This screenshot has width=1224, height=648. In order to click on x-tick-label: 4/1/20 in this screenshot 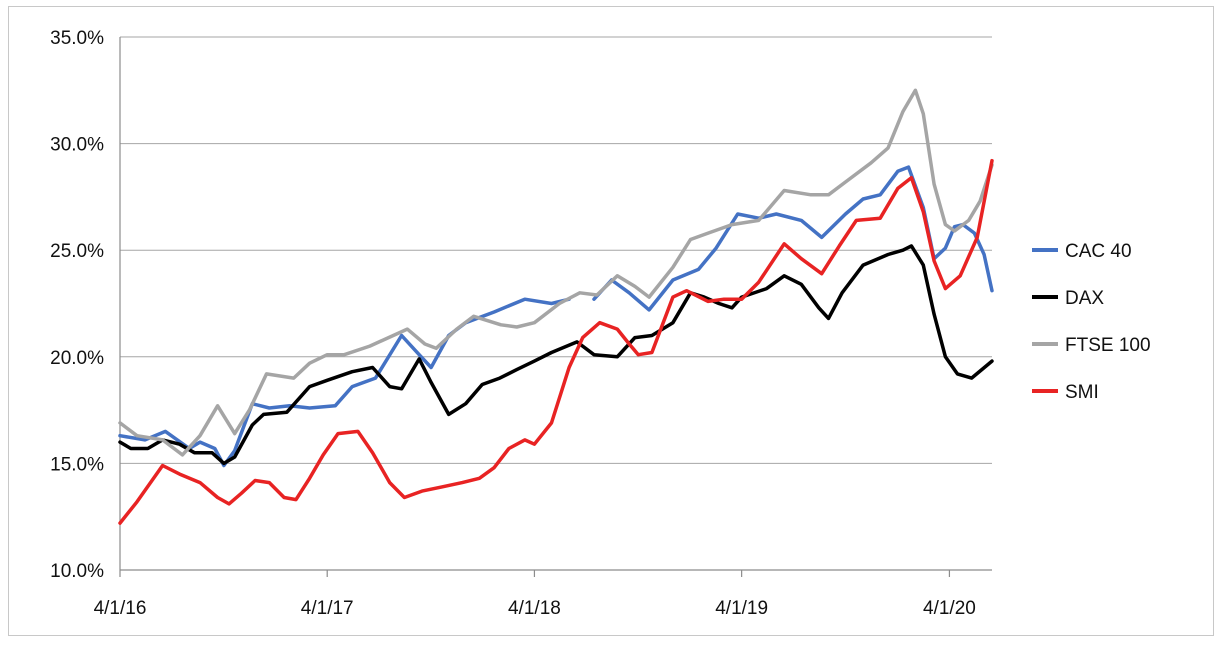, I will do `click(949, 608)`.